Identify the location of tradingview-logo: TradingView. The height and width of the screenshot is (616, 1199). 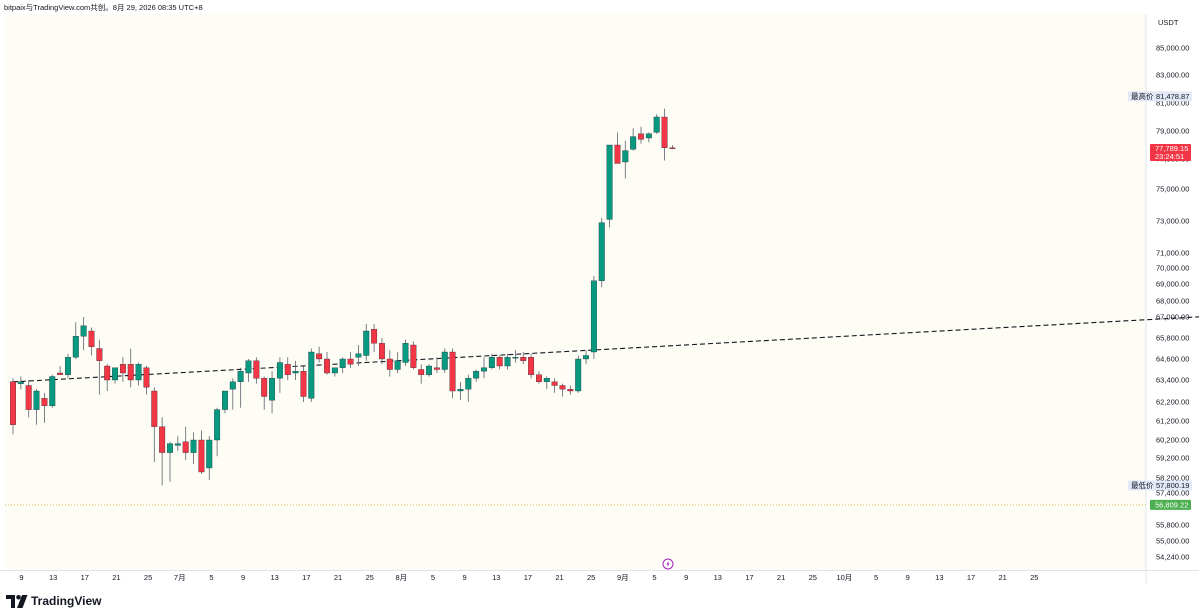
(53, 601).